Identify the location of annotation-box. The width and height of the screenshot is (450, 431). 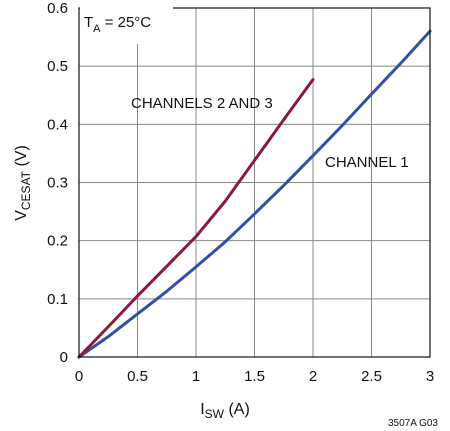
(126, 25).